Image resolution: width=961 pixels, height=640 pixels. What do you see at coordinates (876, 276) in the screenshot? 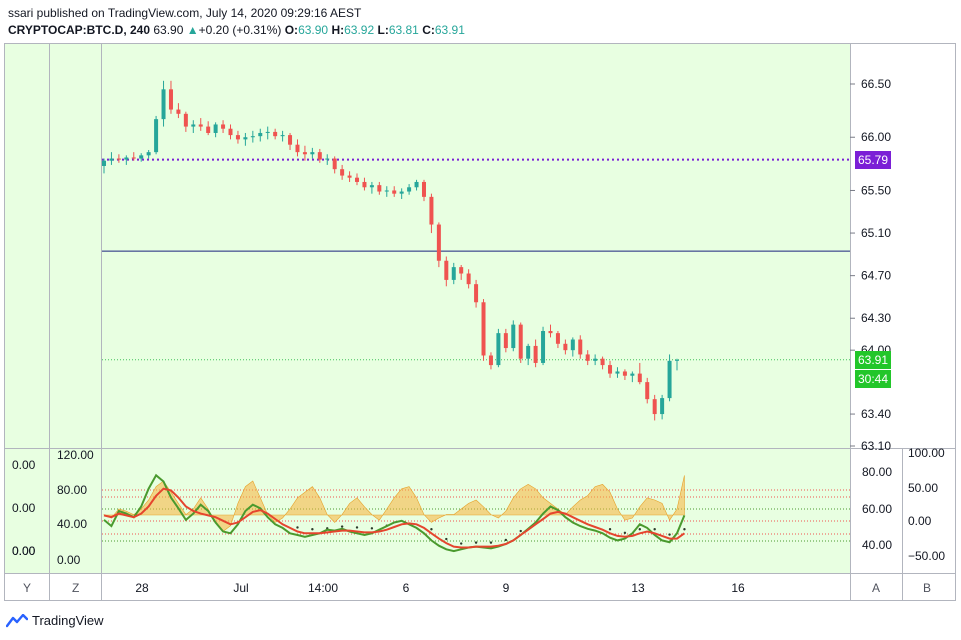
I see `price-tick-label: 64.70` at bounding box center [876, 276].